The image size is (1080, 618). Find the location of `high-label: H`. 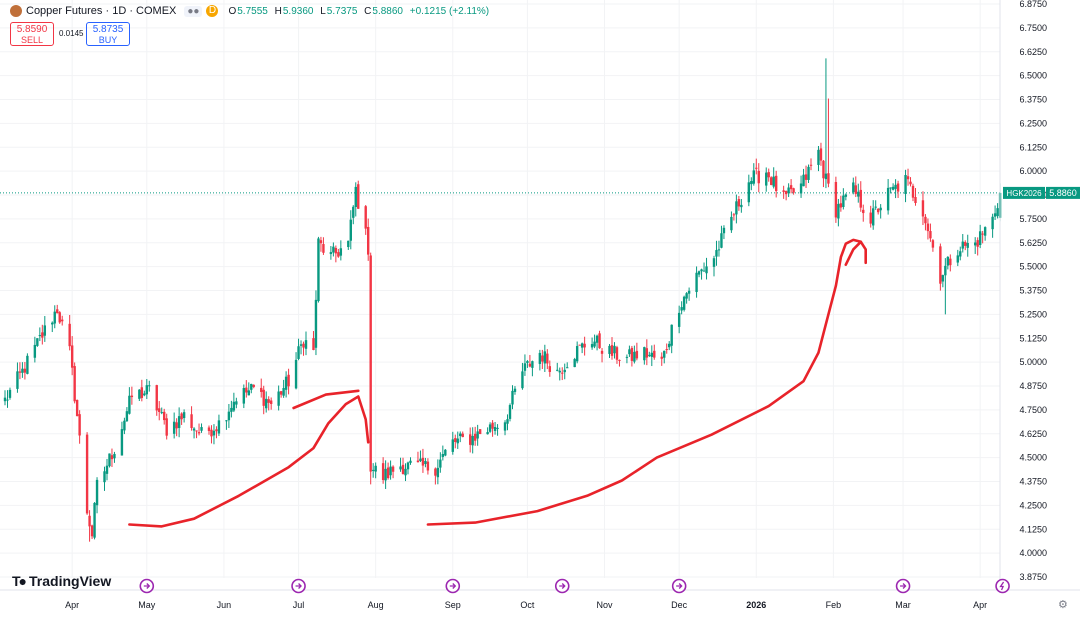

high-label: H is located at coordinates (278, 11).